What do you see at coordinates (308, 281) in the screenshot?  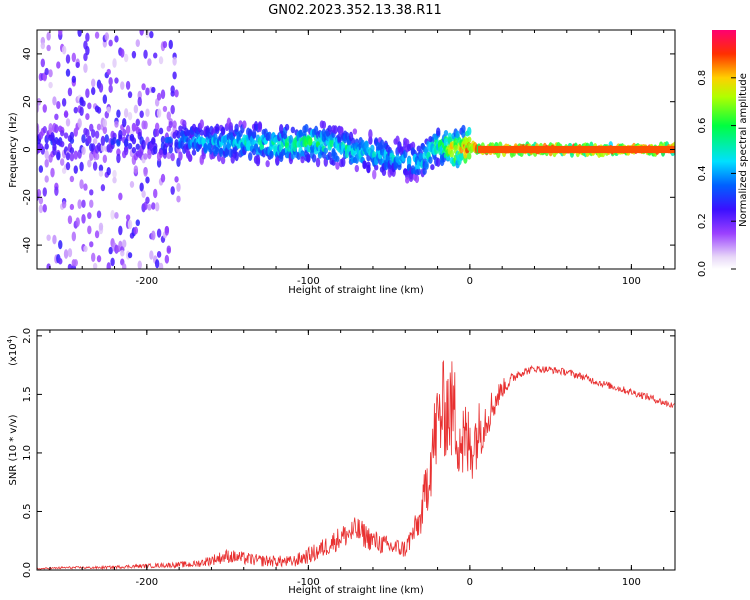 I see `spectrogram-x-tick-label: -100` at bounding box center [308, 281].